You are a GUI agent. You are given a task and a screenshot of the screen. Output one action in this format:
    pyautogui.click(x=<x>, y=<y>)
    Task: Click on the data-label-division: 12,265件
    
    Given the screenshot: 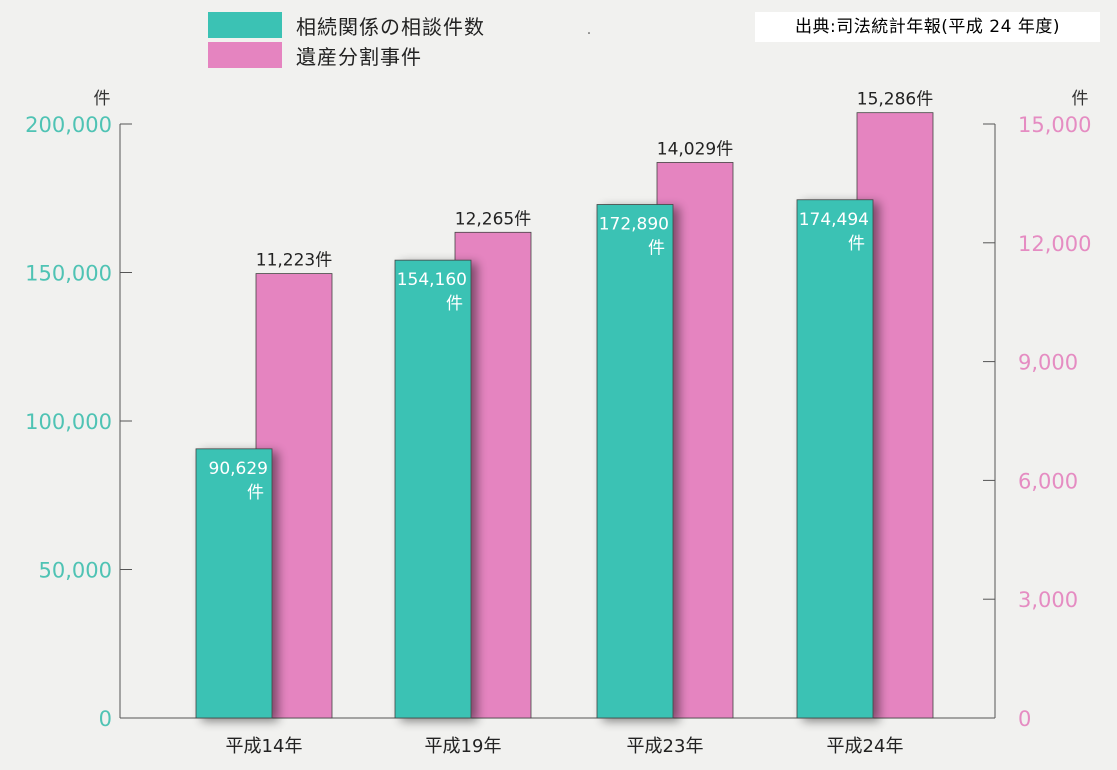 What is the action you would take?
    pyautogui.click(x=493, y=219)
    